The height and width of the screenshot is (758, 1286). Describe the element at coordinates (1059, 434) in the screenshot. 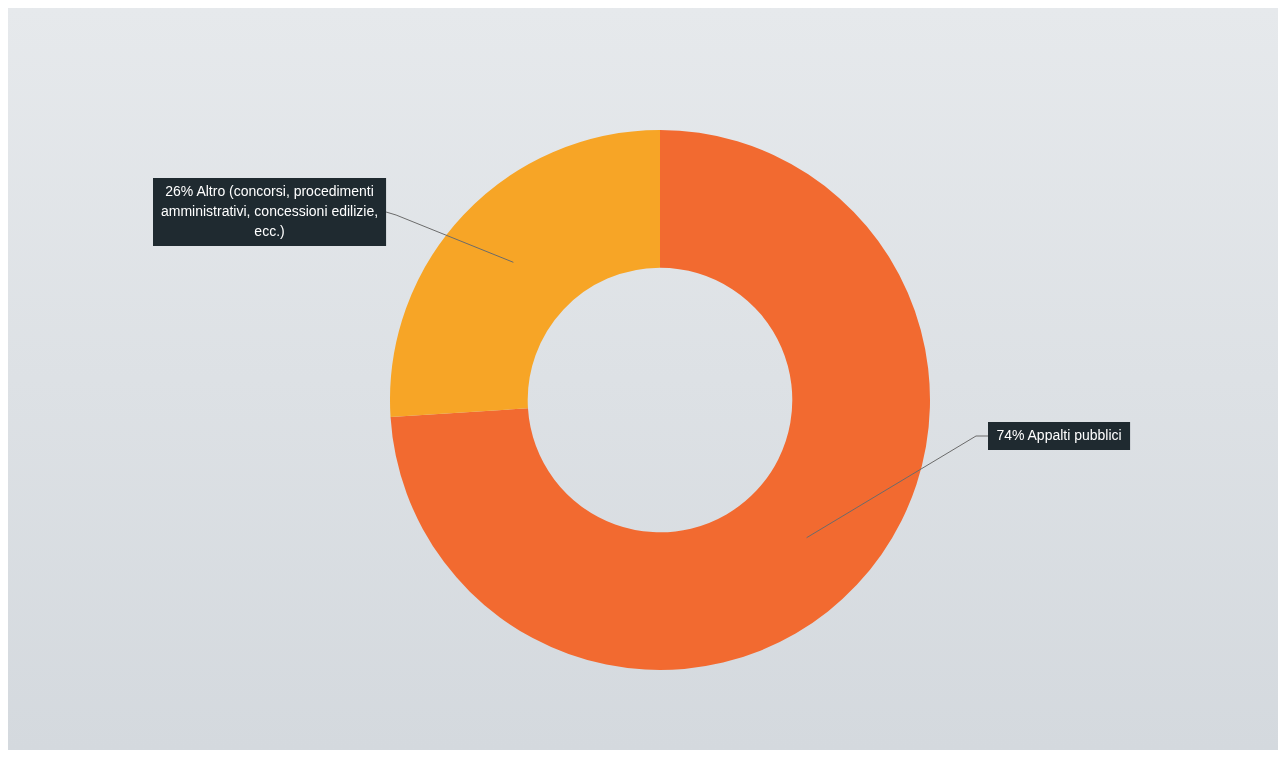

I see `slice-label: 74% Appalti pubblici` at that location.